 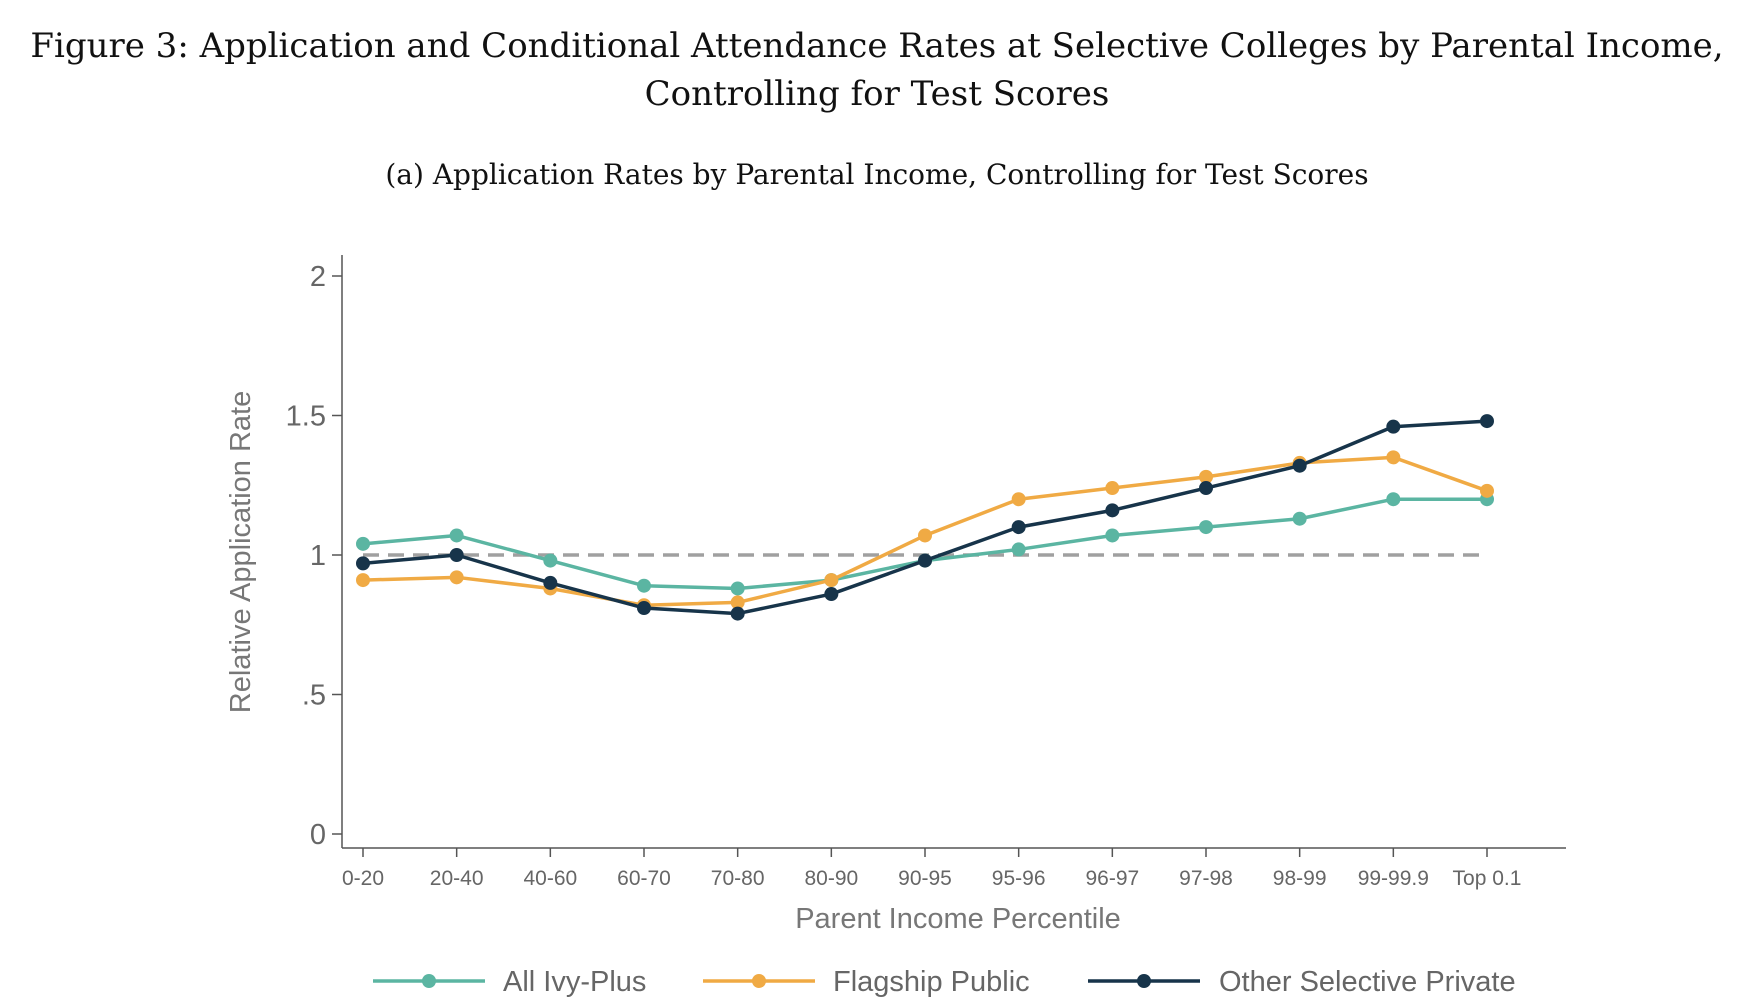 I want to click on x-tick-label: 40-60, so click(x=550, y=878).